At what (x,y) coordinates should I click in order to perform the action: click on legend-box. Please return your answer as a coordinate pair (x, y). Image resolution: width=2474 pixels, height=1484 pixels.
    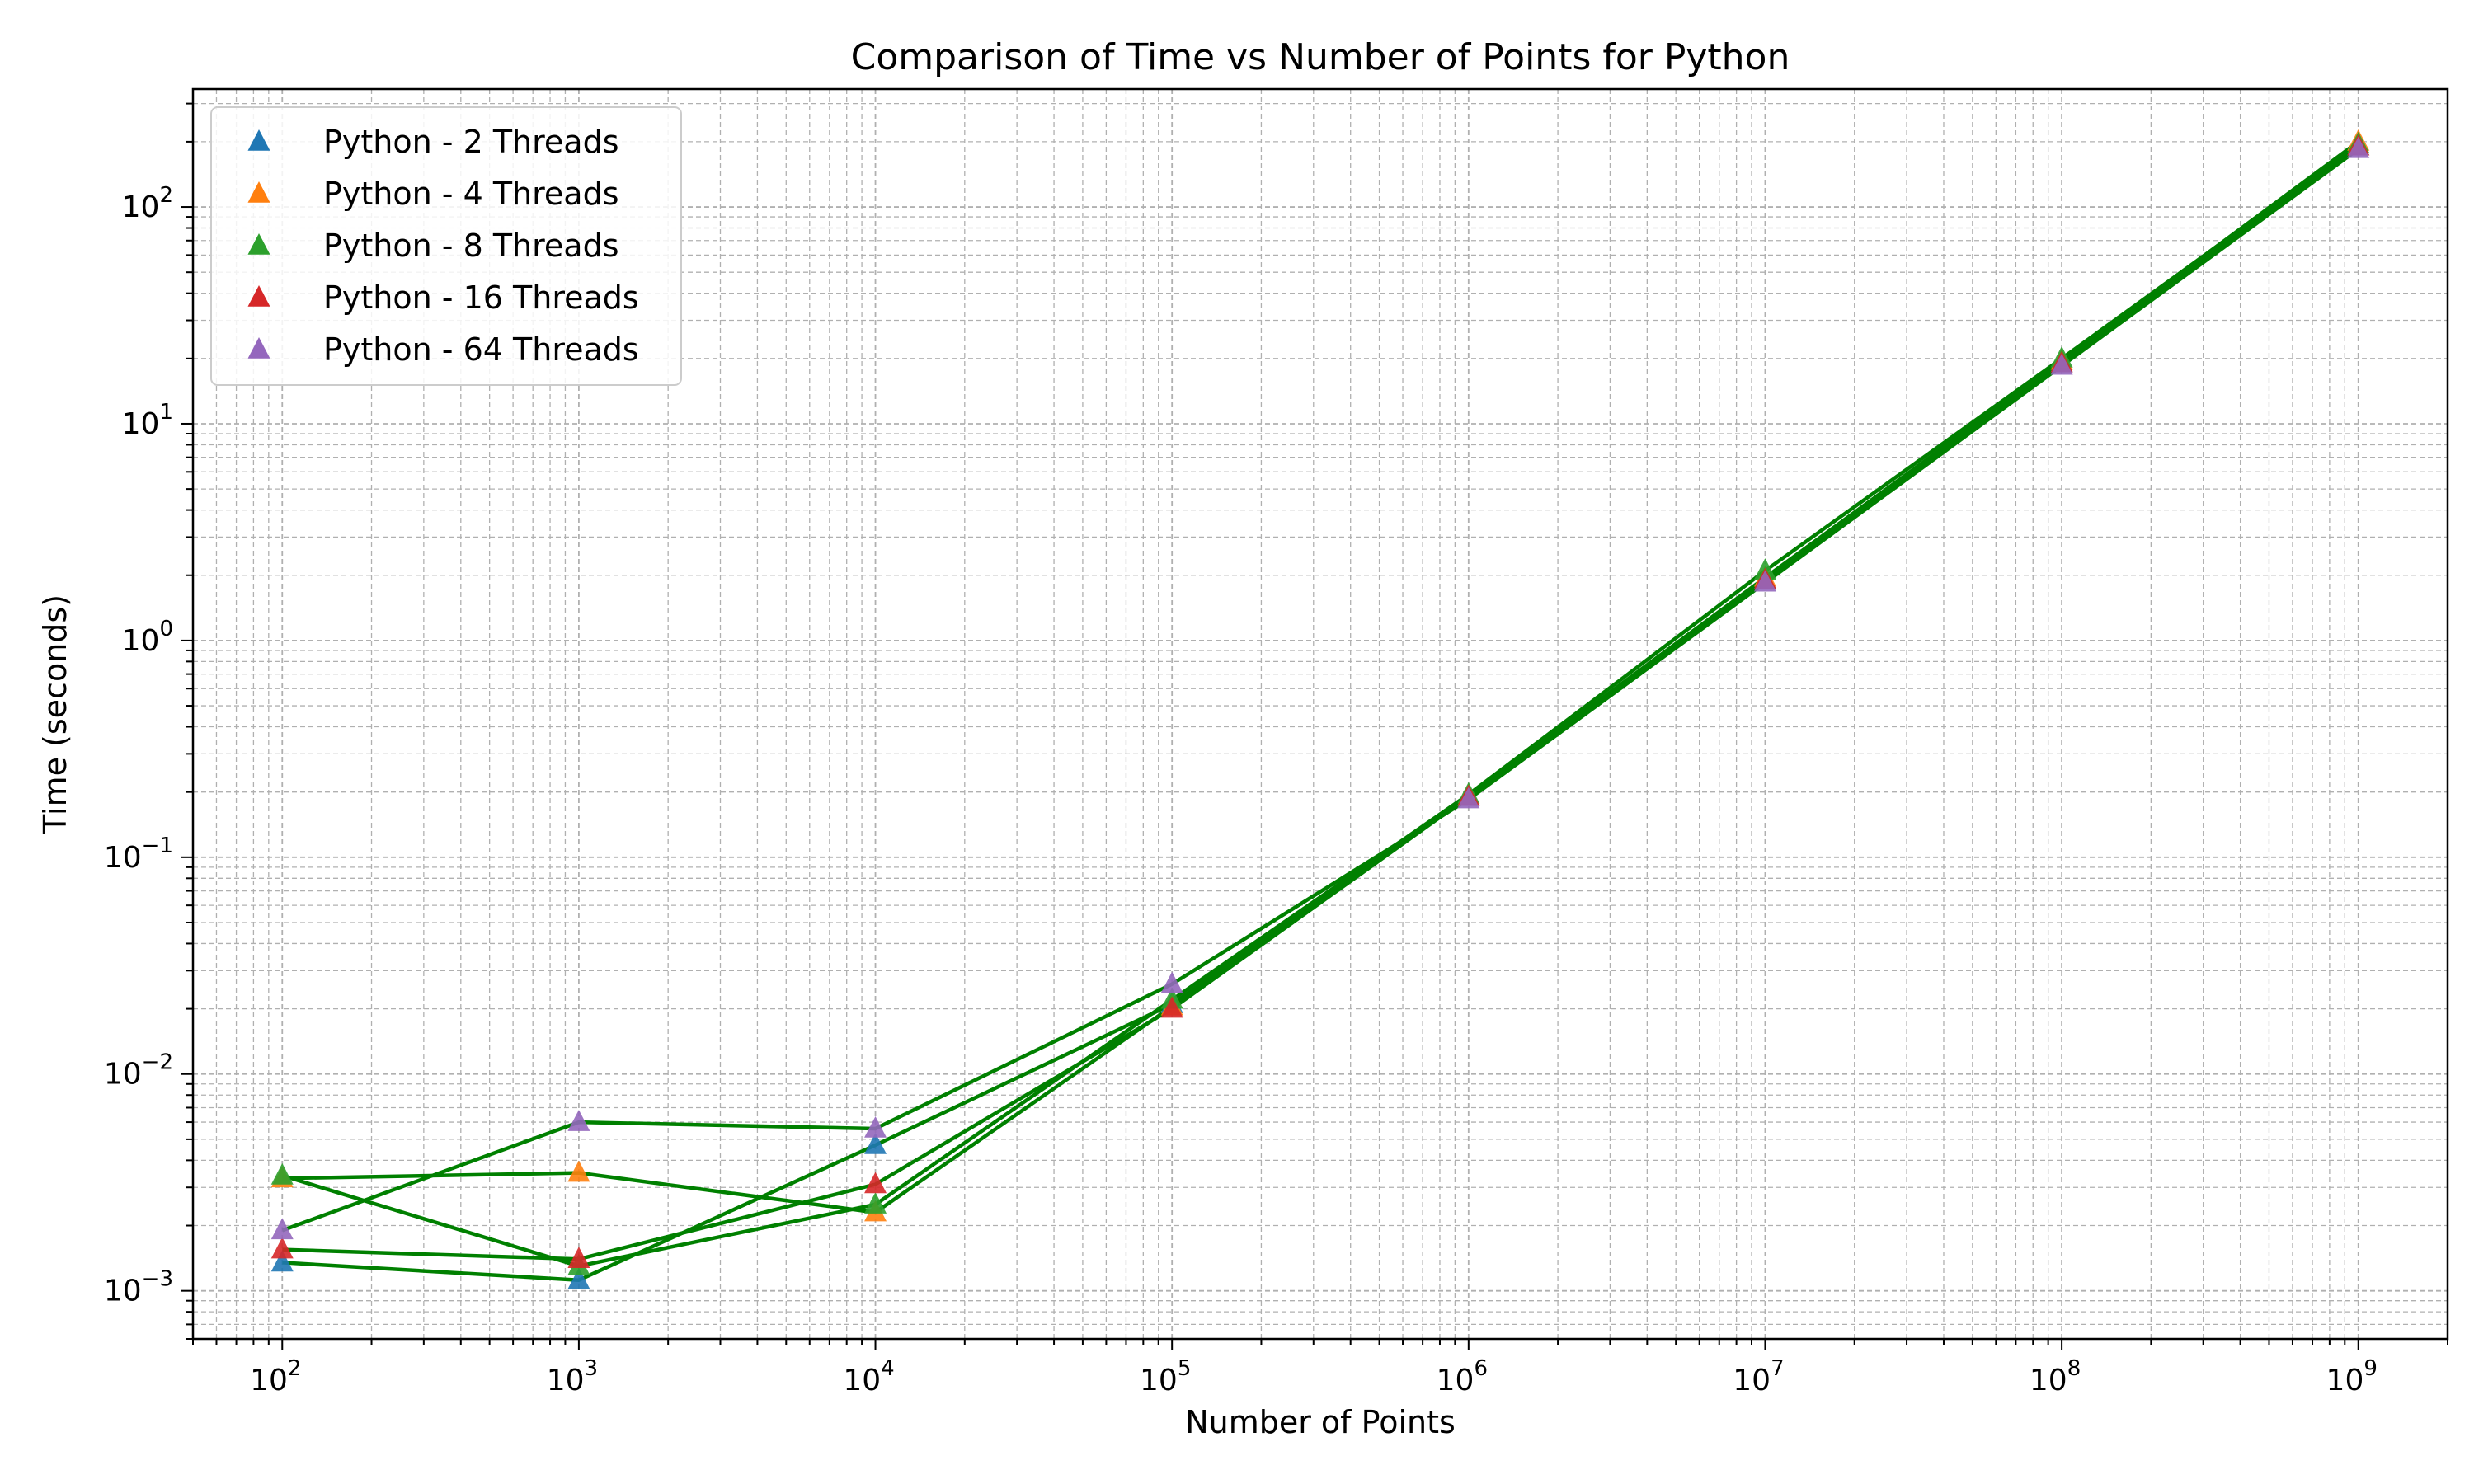
    Looking at the image, I should click on (446, 246).